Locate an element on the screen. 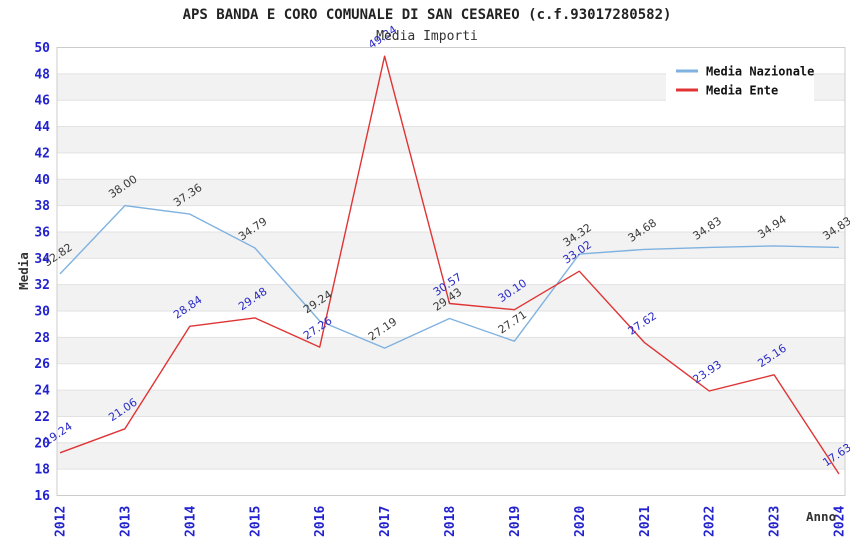 Image resolution: width=850 pixels, height=550 pixels. y-tick-label: 44 is located at coordinates (42, 127).